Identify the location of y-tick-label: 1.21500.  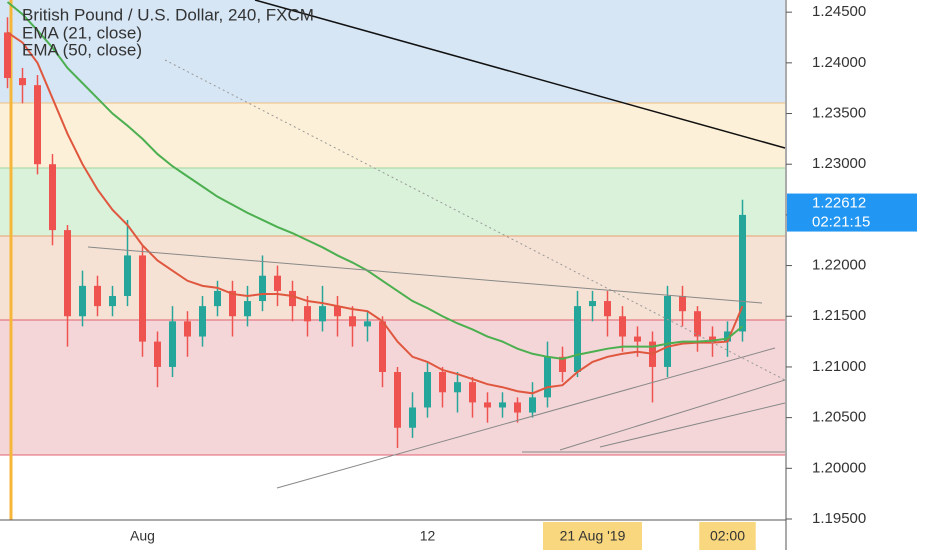
(839, 315).